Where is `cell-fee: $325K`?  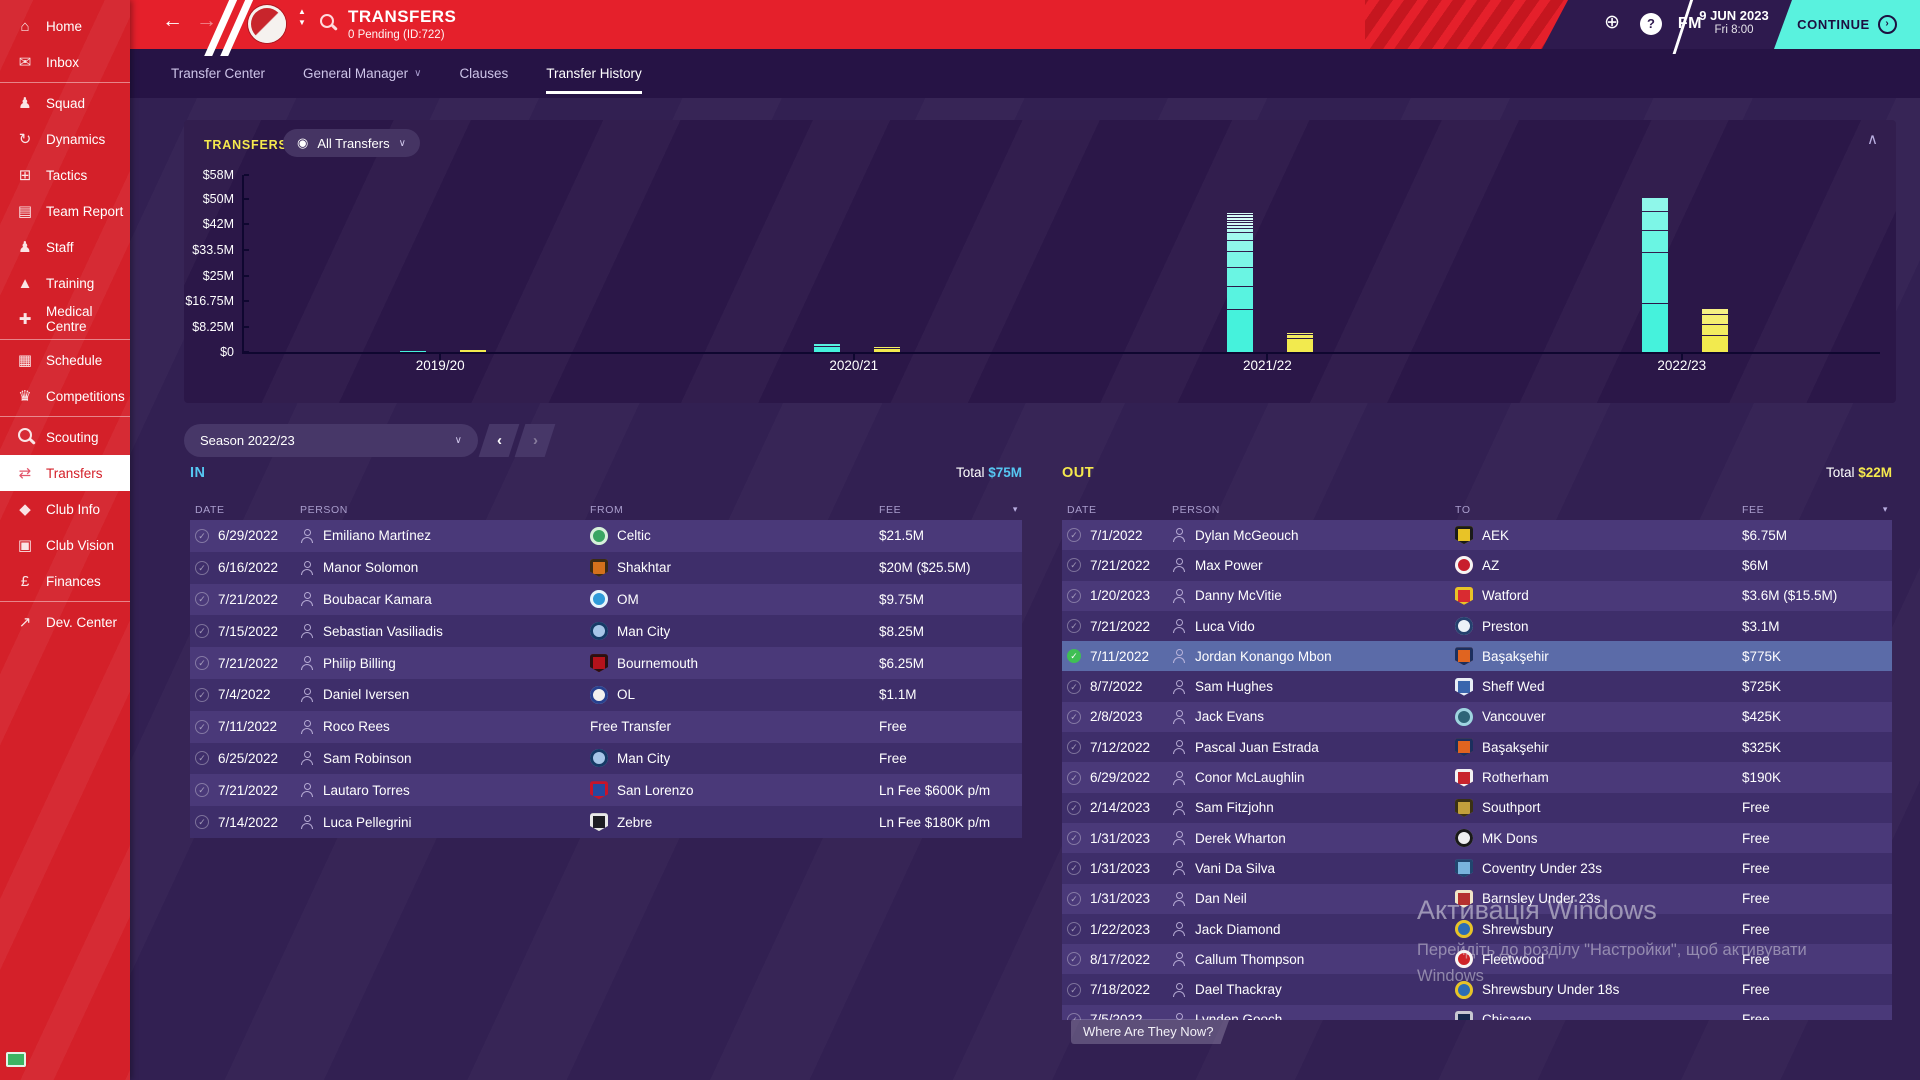
cell-fee: $325K is located at coordinates (1817, 747).